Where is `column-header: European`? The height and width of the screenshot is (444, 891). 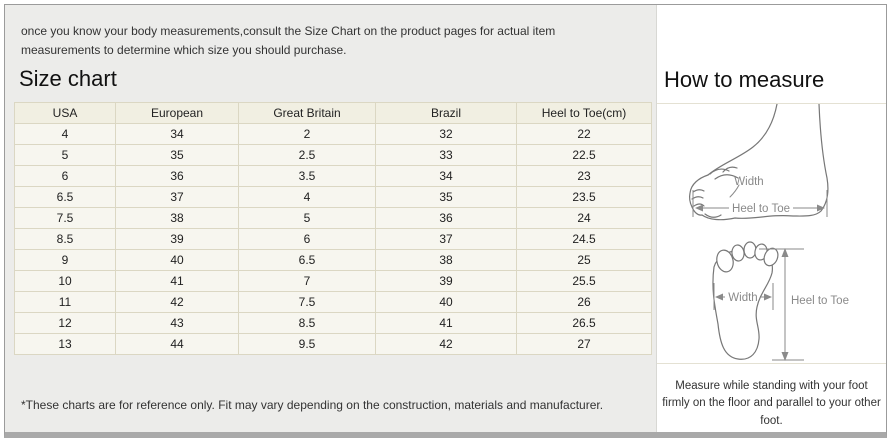 column-header: European is located at coordinates (177, 113).